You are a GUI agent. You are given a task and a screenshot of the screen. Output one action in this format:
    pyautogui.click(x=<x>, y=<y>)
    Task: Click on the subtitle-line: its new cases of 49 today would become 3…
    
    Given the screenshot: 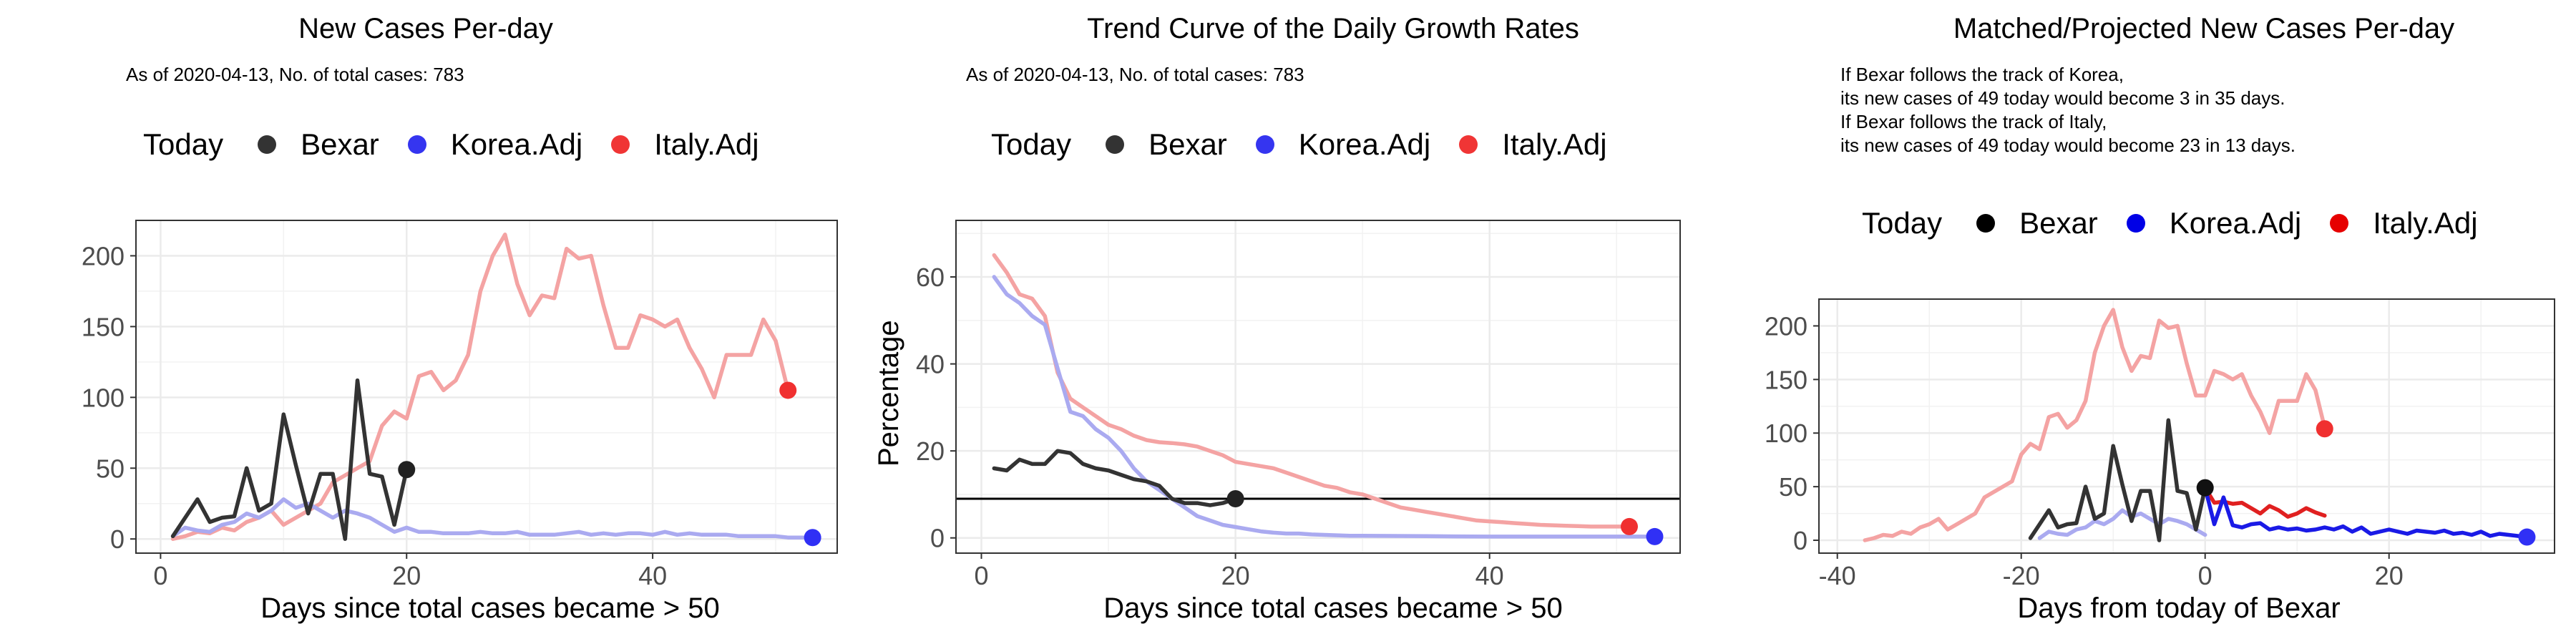 What is the action you would take?
    pyautogui.click(x=2062, y=98)
    